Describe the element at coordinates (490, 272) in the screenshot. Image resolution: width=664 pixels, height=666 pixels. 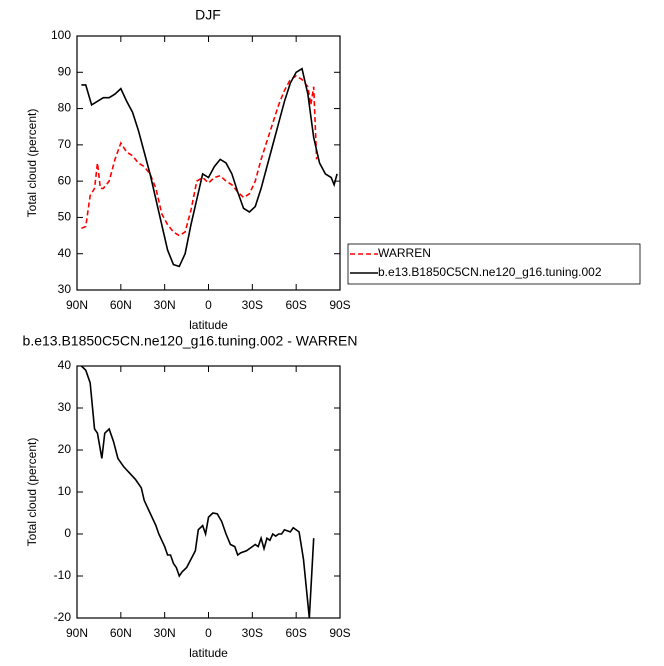
I see `legend-label: b.e13.B1850C5CN.ne120_g16.tuning.002` at that location.